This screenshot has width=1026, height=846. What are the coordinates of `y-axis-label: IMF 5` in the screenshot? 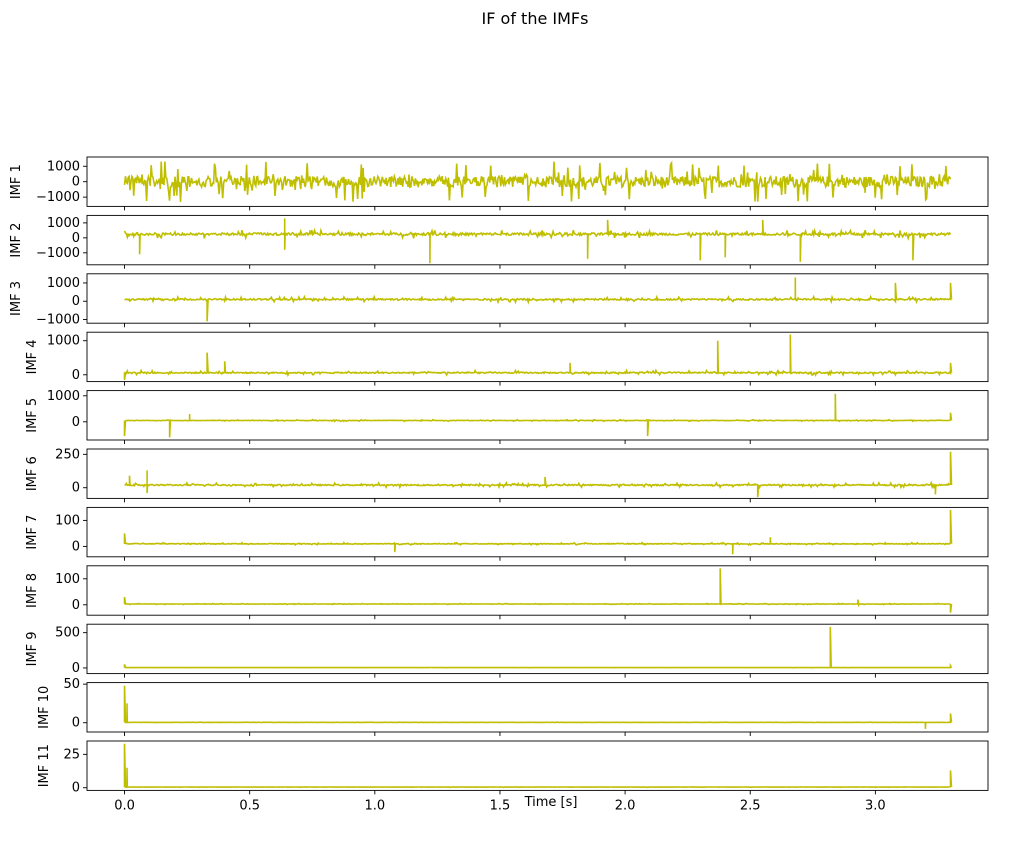 It's located at (32, 415).